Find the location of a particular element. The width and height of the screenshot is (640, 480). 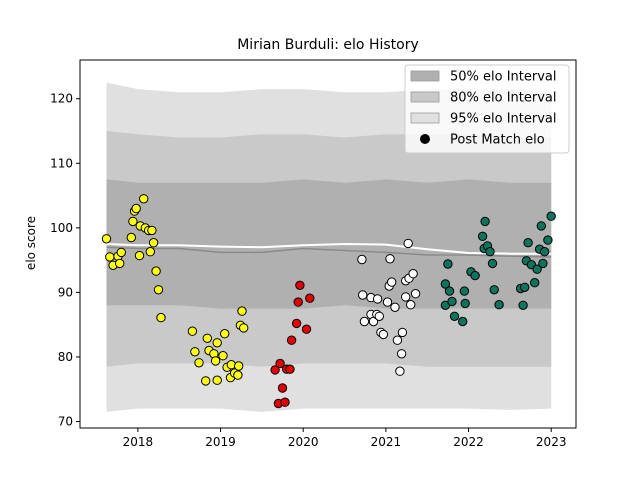

x-tick-label: 2020 is located at coordinates (303, 442).